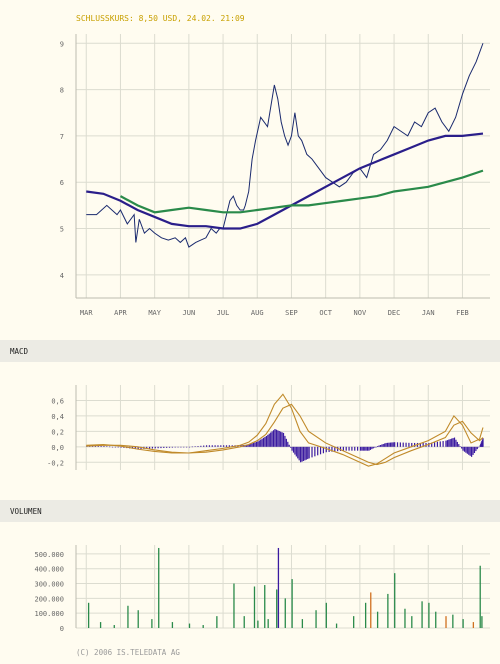  I want to click on y-tick-label: 300.000, so click(49, 585).